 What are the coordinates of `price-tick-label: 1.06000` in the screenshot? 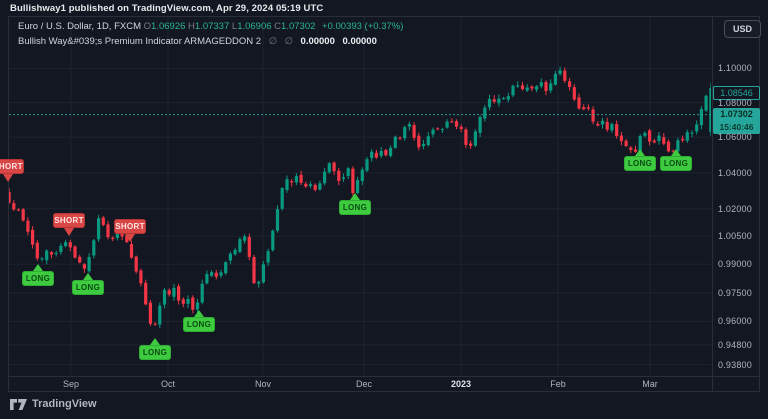 It's located at (735, 137).